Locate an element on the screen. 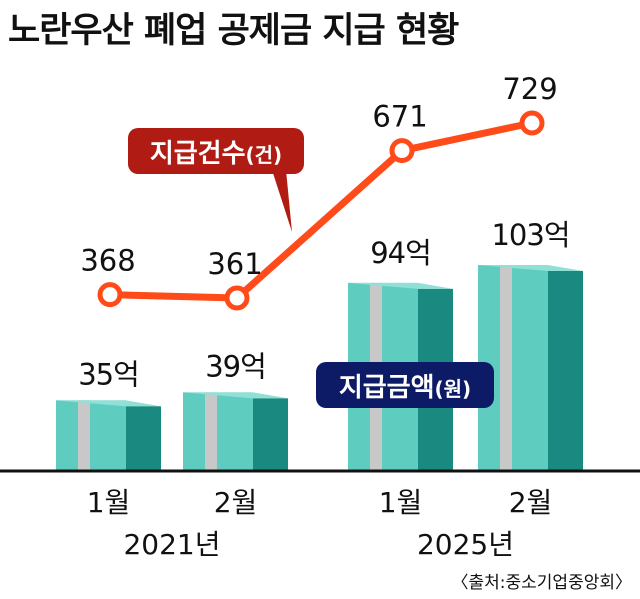 The width and height of the screenshot is (640, 599). amount-badge is located at coordinates (405, 385).